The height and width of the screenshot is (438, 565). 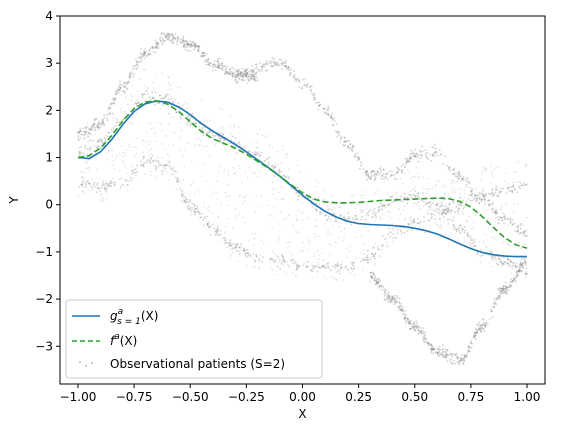 I want to click on legend-swatch-scatter, so click(x=86, y=364).